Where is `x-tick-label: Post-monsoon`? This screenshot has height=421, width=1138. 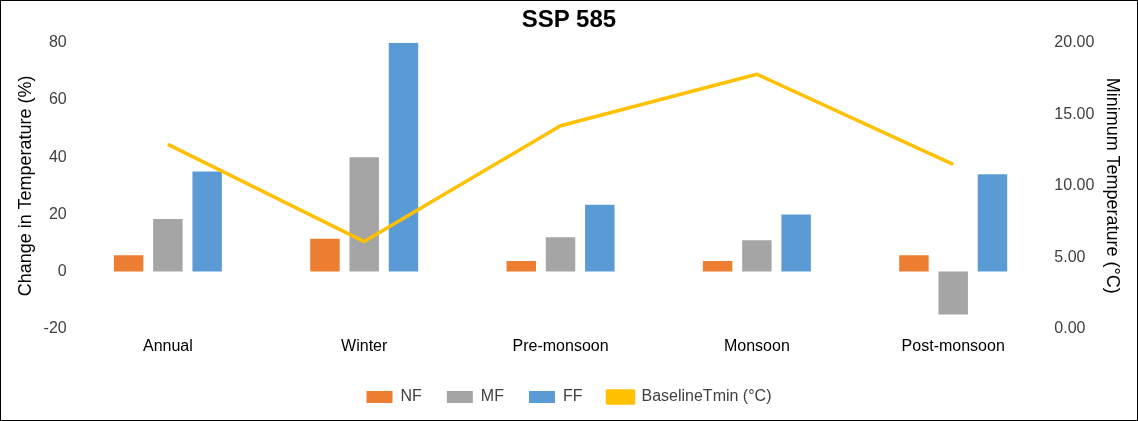 x-tick-label: Post-monsoon is located at coordinates (953, 345).